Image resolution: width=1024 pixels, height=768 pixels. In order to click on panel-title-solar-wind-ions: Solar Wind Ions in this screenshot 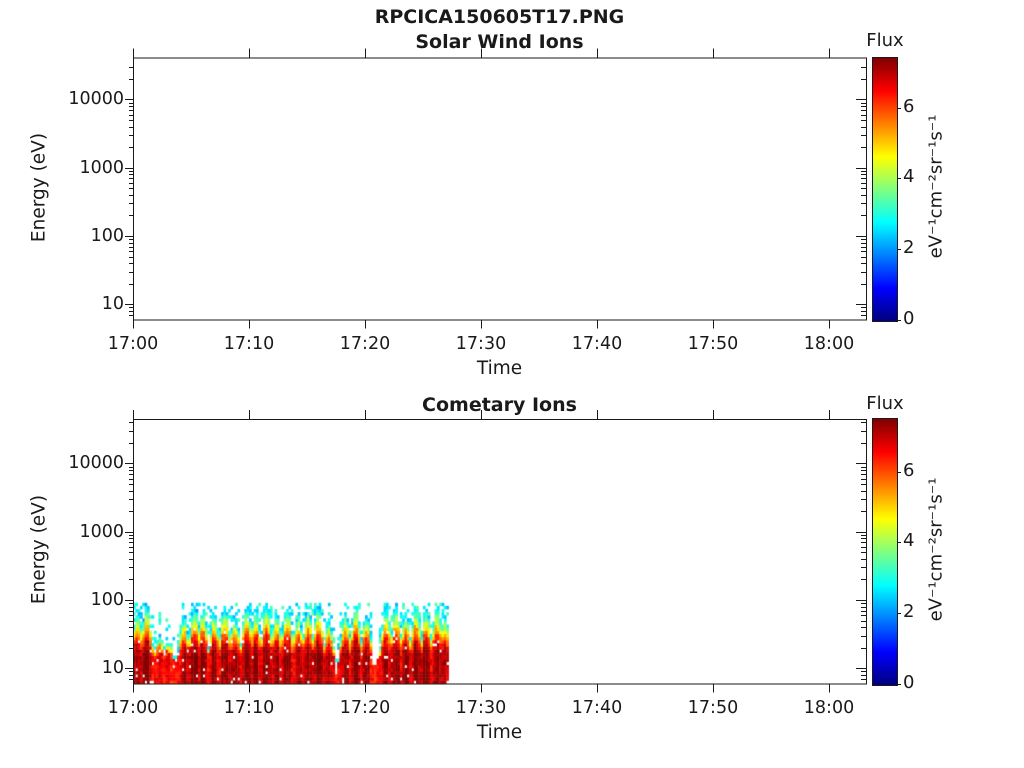, I will do `click(499, 42)`.